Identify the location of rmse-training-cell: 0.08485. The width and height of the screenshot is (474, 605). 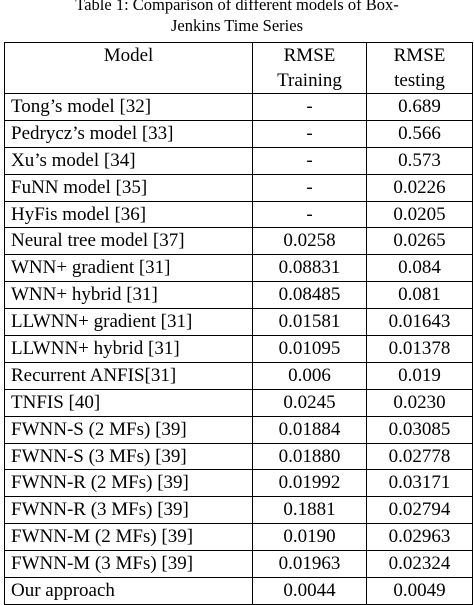
(309, 295).